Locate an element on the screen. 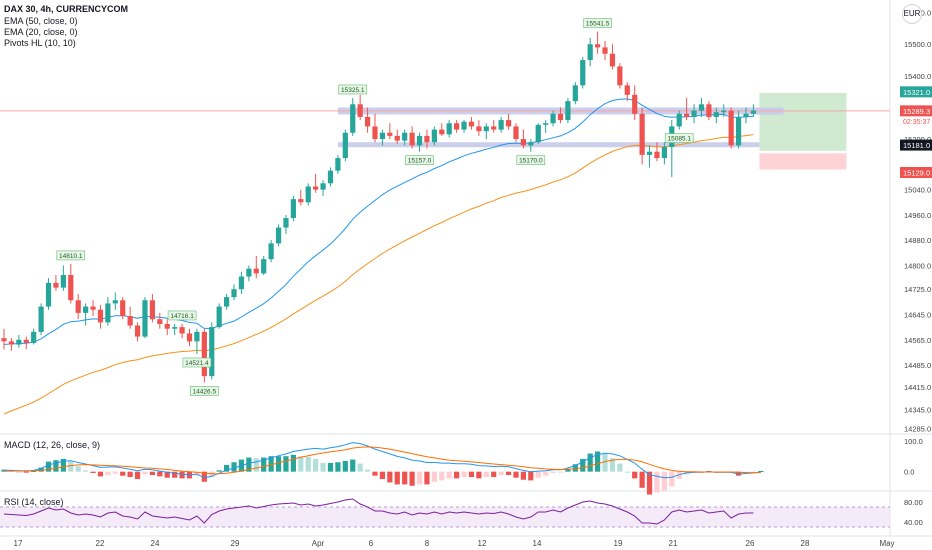  current-price-label-box is located at coordinates (916, 111).